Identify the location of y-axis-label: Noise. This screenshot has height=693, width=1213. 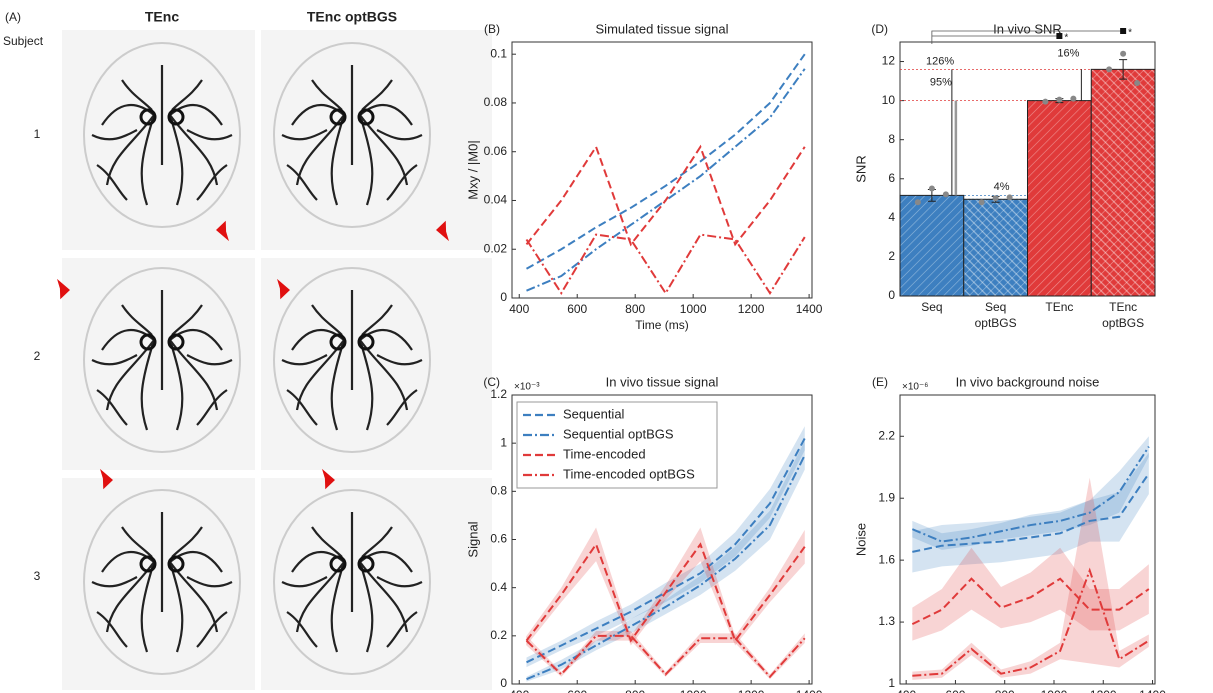
(860, 539).